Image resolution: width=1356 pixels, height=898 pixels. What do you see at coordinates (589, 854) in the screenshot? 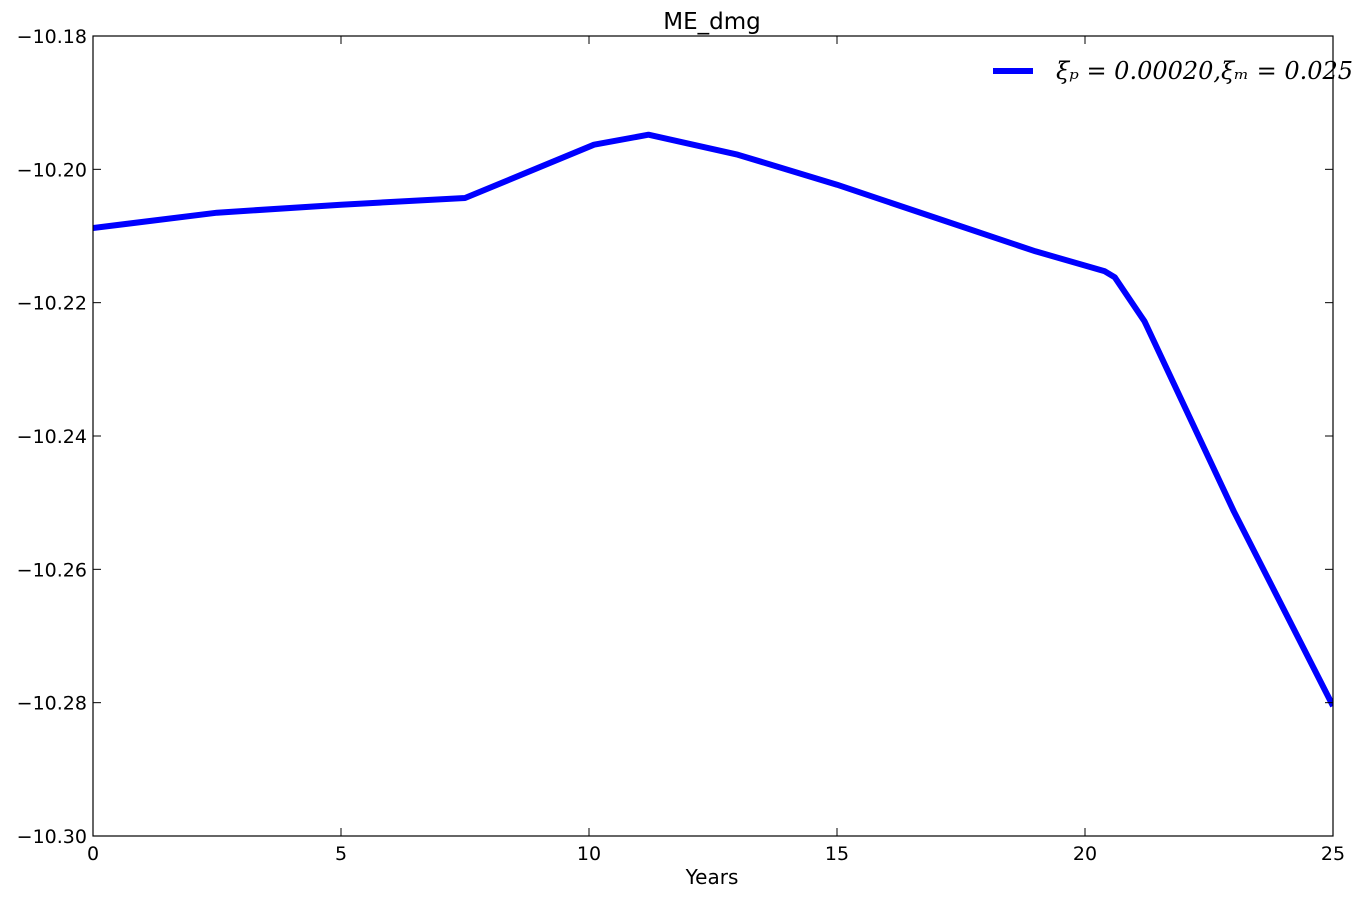
I see `x-tick-label: 10` at bounding box center [589, 854].